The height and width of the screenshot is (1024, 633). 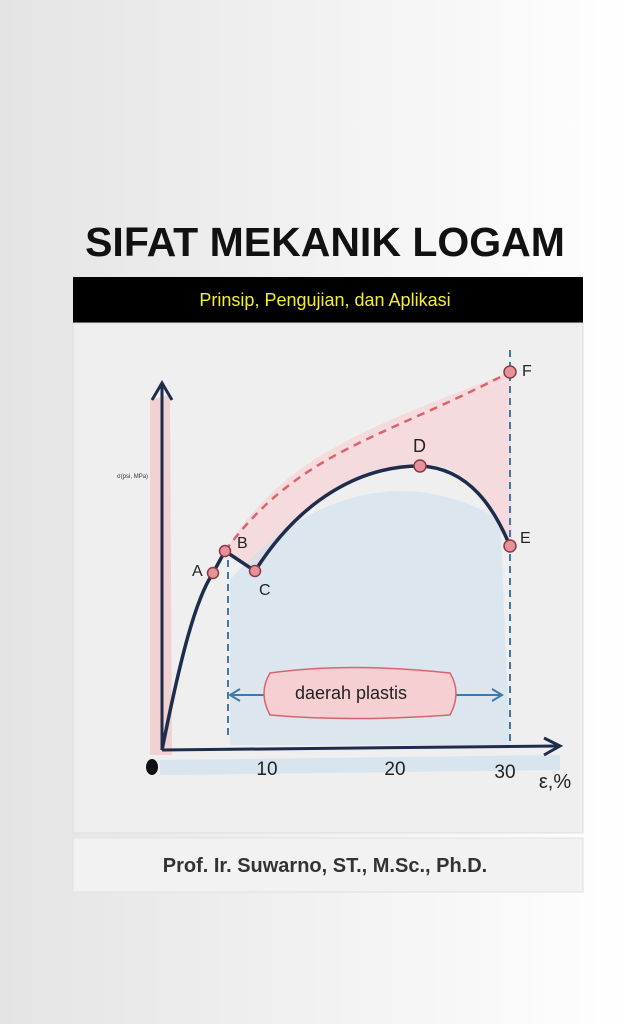 What do you see at coordinates (265, 590) in the screenshot?
I see `point-label: C` at bounding box center [265, 590].